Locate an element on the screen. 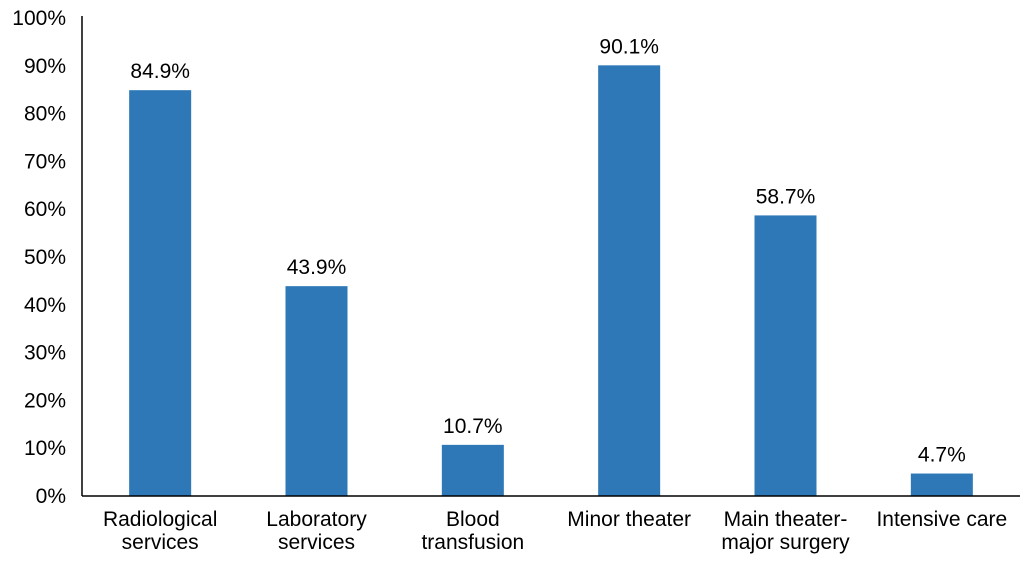  y-tick-label: 10% is located at coordinates (45, 448).